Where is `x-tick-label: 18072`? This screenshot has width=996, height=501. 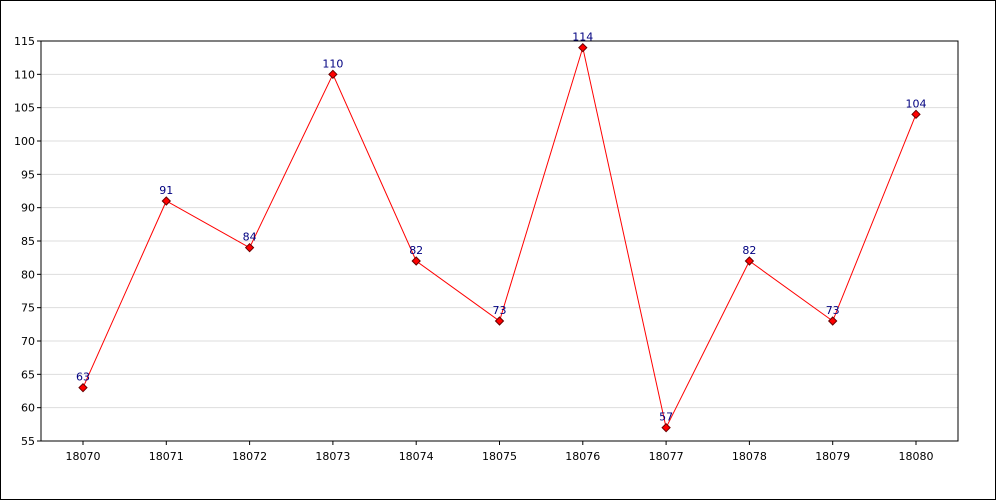
x-tick-label: 18072 is located at coordinates (249, 456).